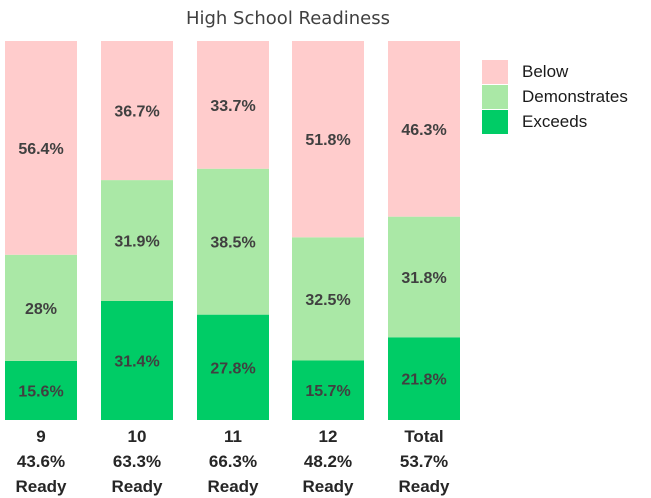  I want to click on category-label-11-line-3: Ready, so click(233, 486).